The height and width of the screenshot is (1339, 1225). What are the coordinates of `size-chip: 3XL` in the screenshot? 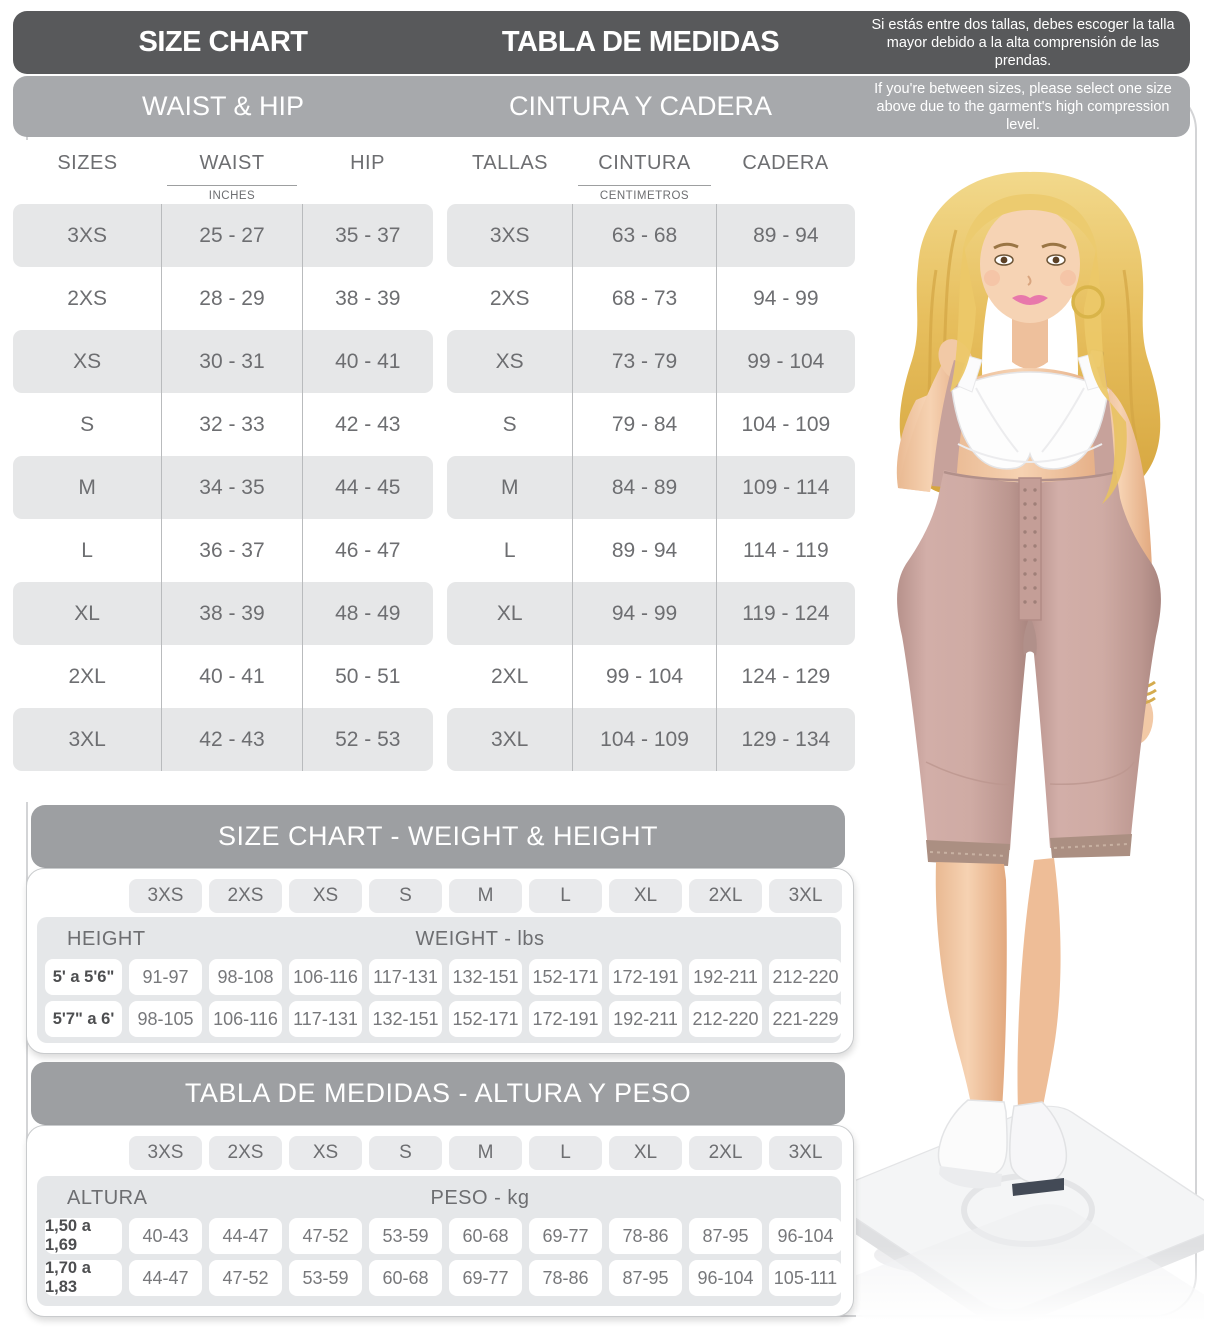 It's located at (805, 896).